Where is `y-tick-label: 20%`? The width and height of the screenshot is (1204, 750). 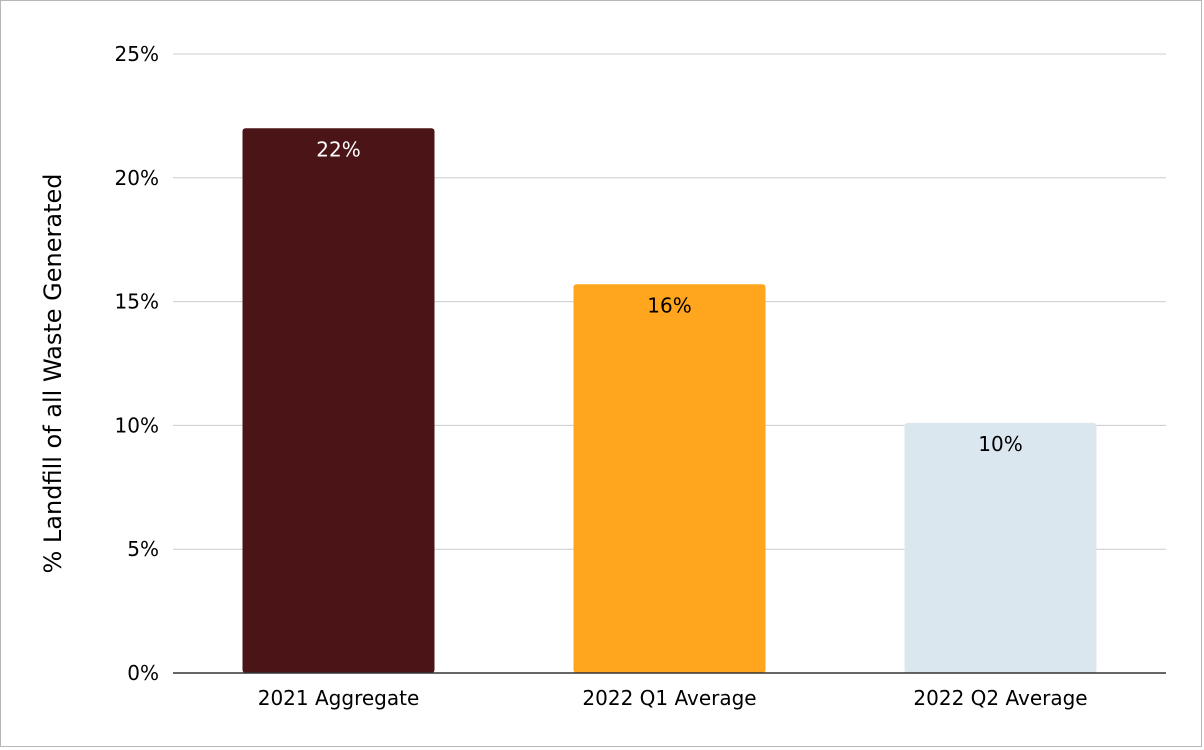 y-tick-label: 20% is located at coordinates (137, 178).